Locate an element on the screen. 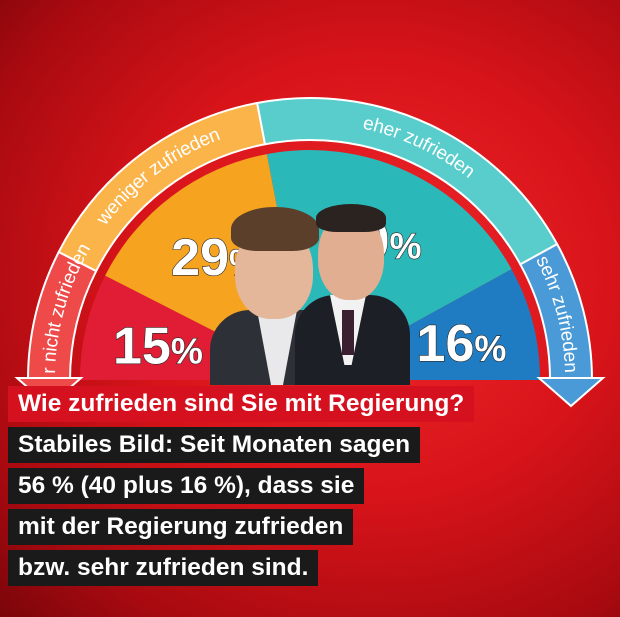  arrow-right-icon is located at coordinates (571, 392).